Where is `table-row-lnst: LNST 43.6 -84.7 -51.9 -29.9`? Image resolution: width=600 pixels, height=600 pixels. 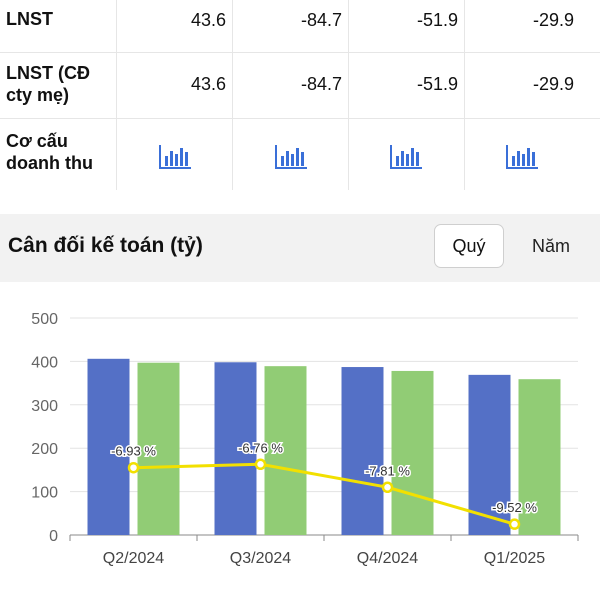 table-row-lnst: LNST 43.6 -84.7 -51.9 -29.9 is located at coordinates (300, 26).